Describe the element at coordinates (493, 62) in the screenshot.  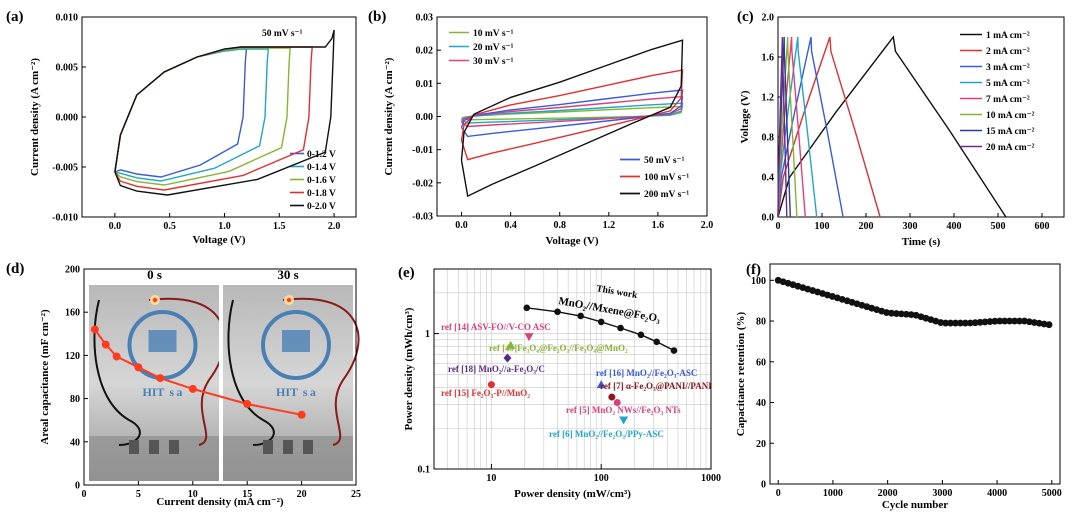
I see `legend-entry: 30 mV s⁻¹` at that location.